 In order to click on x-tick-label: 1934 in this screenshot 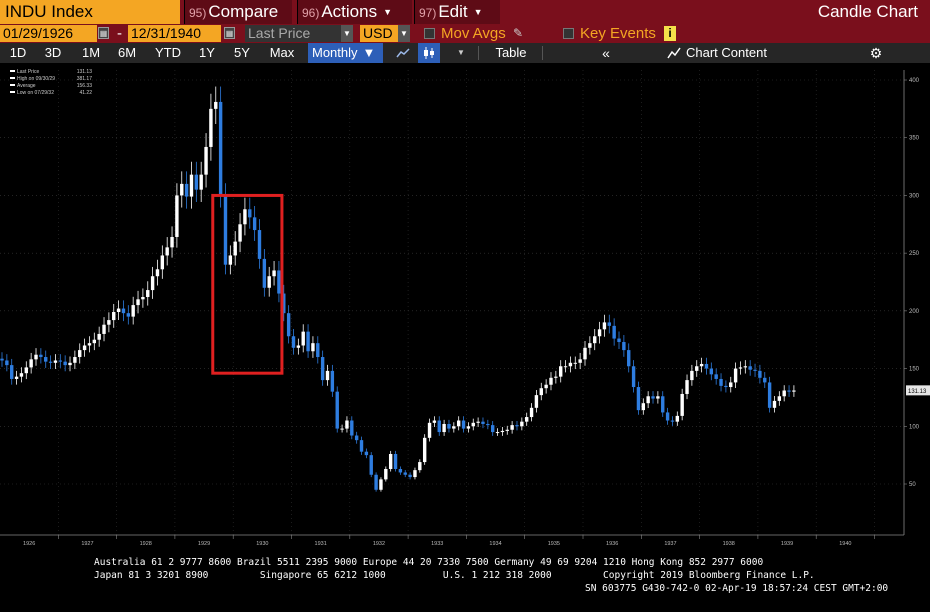, I will do `click(495, 544)`.